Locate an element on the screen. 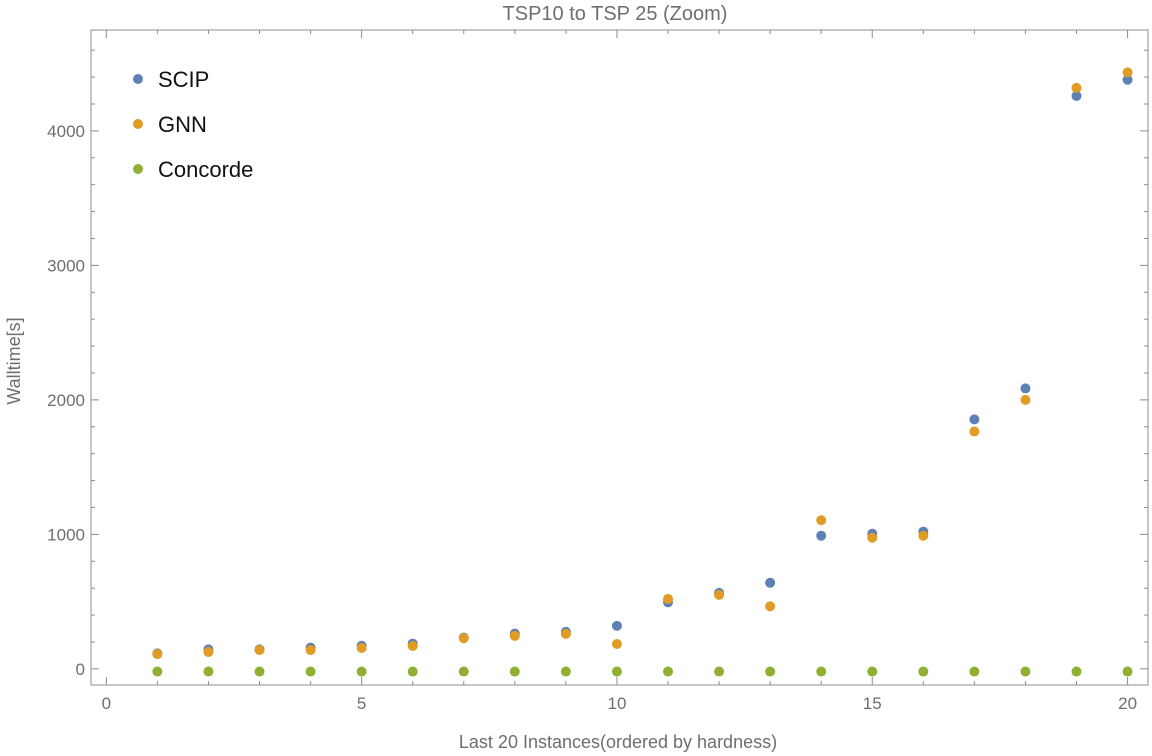  legend-marker-scip is located at coordinates (138, 79).